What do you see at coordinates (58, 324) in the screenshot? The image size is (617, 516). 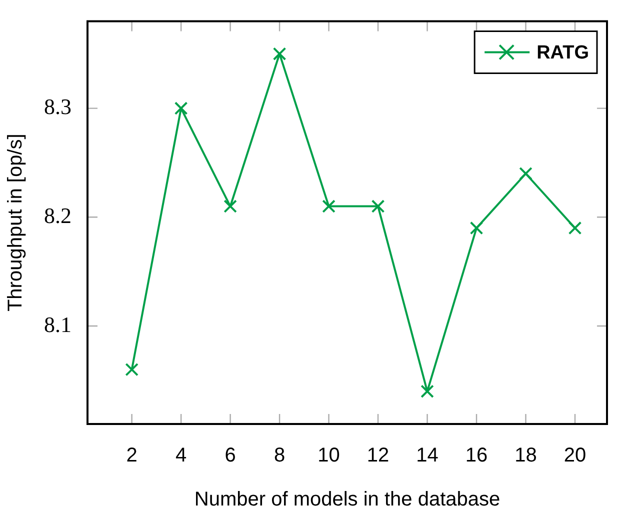 I see `y-tick-label: 8.1` at bounding box center [58, 324].